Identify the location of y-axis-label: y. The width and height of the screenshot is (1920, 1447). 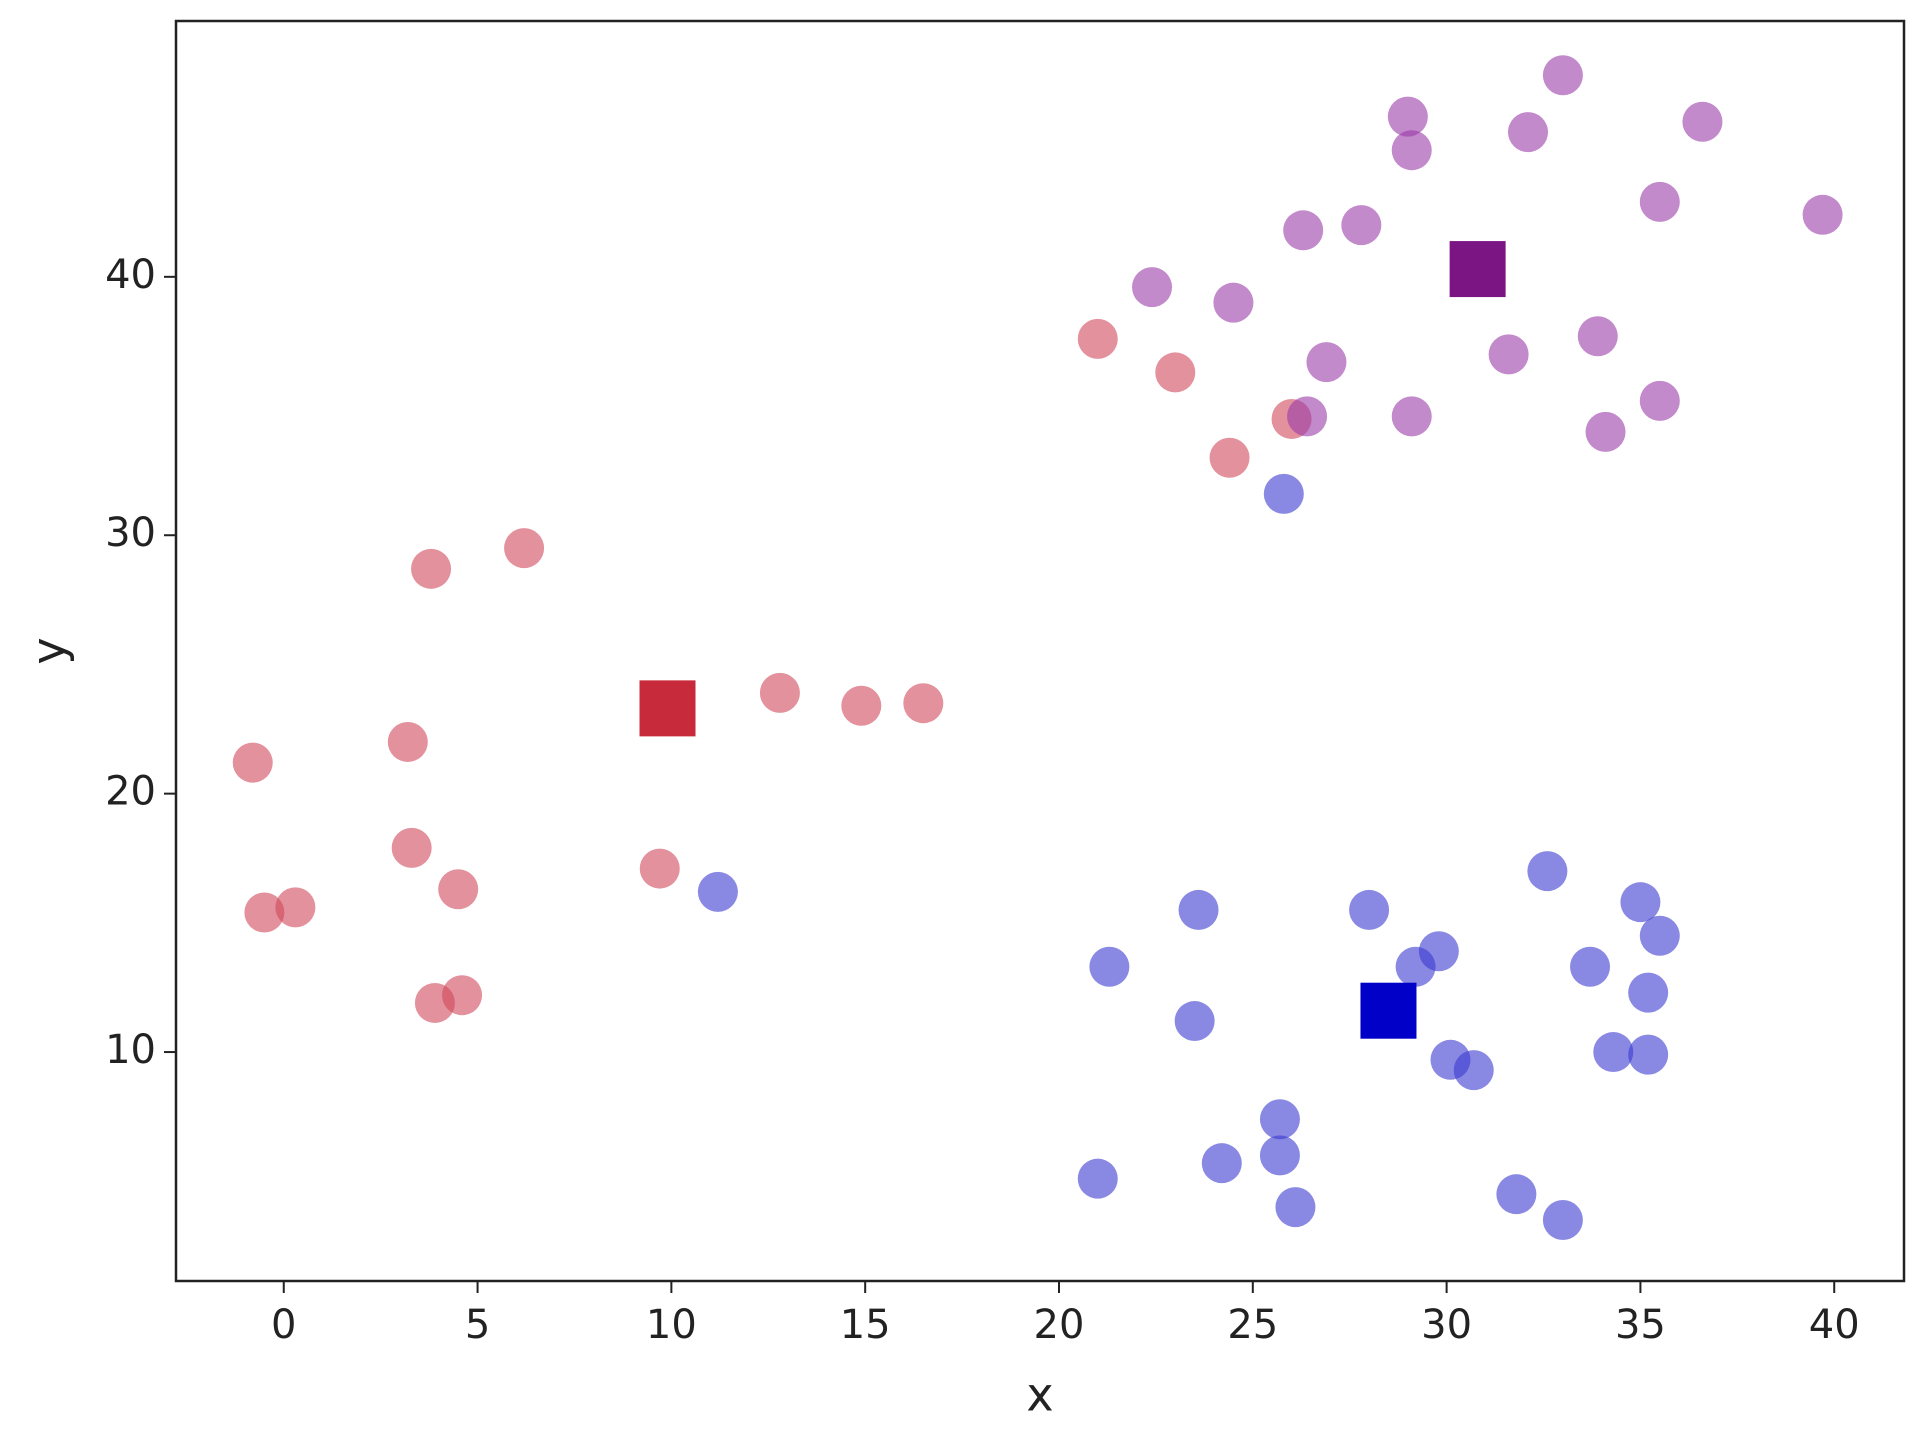
(49, 650).